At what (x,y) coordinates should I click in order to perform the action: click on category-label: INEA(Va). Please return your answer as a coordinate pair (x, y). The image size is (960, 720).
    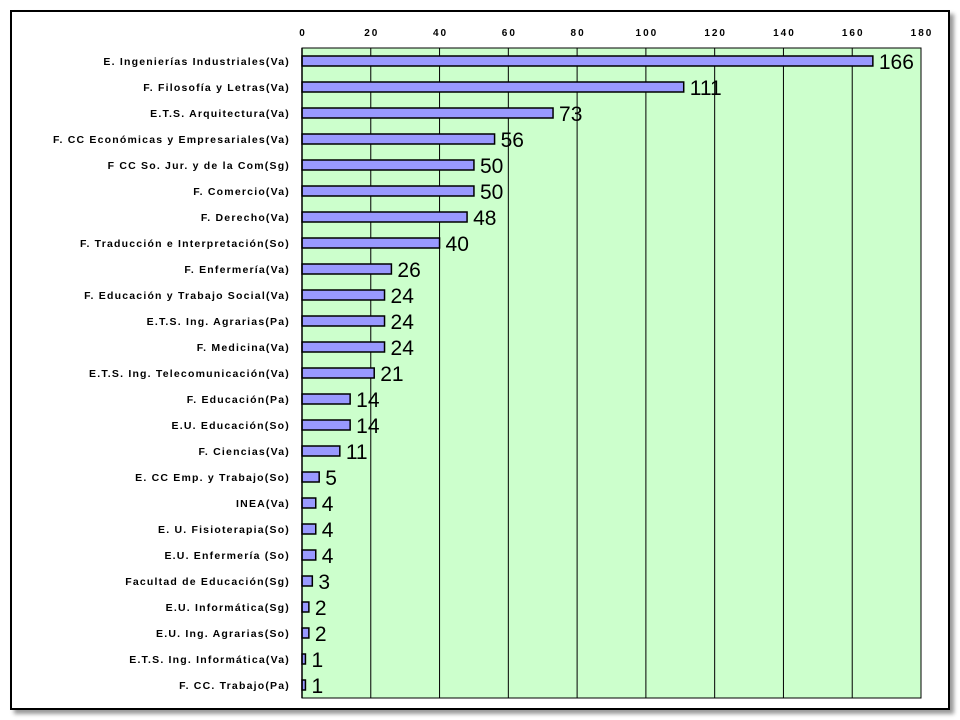
    Looking at the image, I should click on (263, 504).